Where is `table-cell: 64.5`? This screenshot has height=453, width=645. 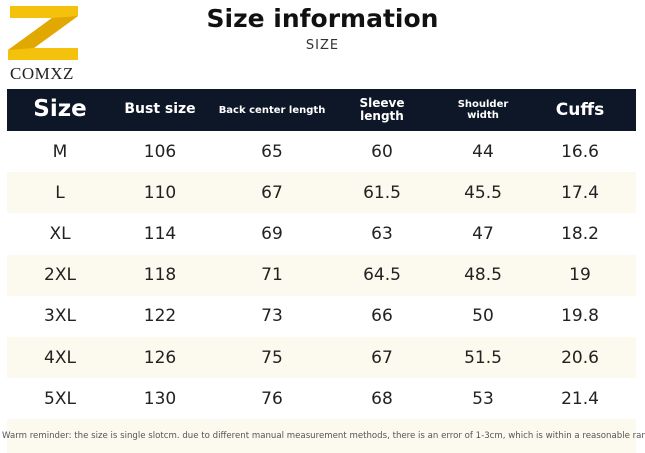
table-cell: 64.5 is located at coordinates (382, 275).